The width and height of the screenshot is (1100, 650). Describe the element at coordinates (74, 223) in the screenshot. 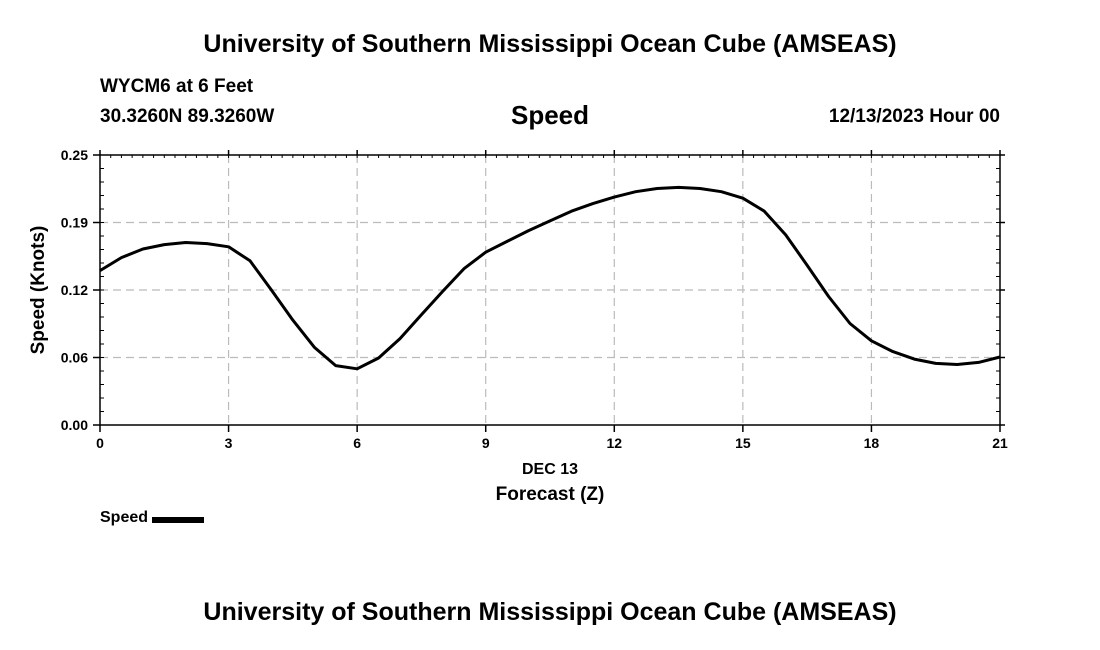

I see `y-tick-label: 0.19` at that location.